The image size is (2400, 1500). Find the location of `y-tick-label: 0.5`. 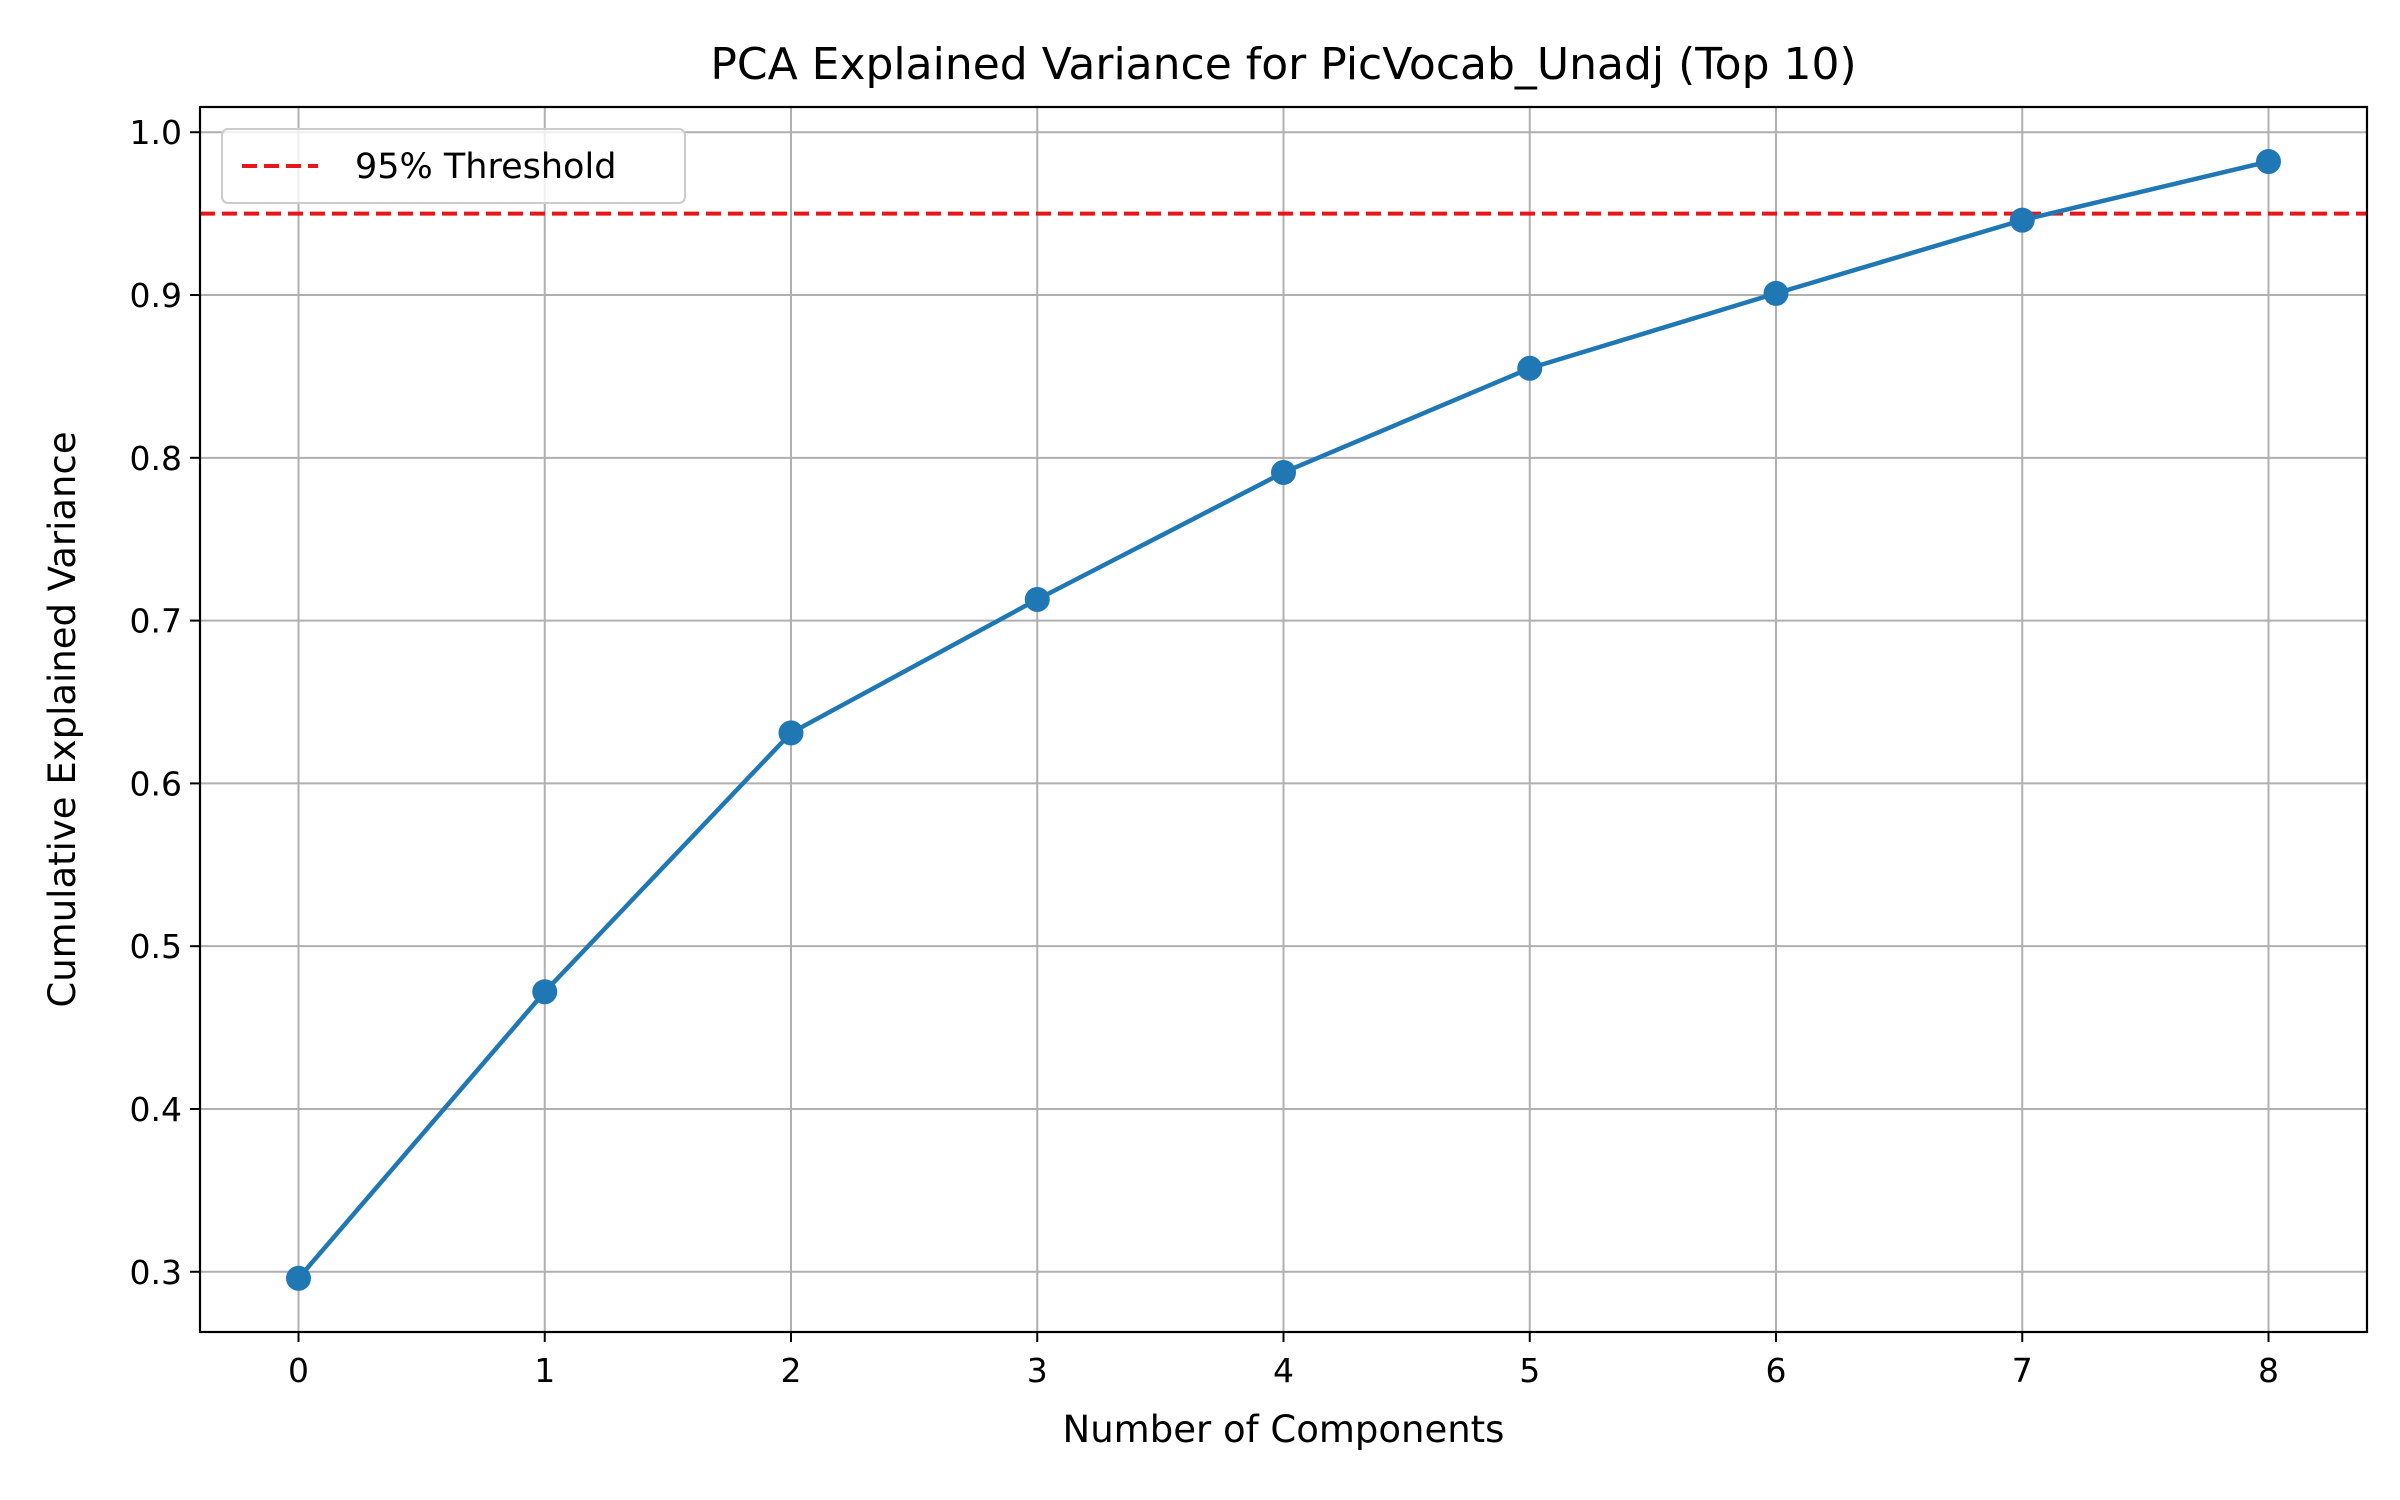

y-tick-label: 0.5 is located at coordinates (156, 946).